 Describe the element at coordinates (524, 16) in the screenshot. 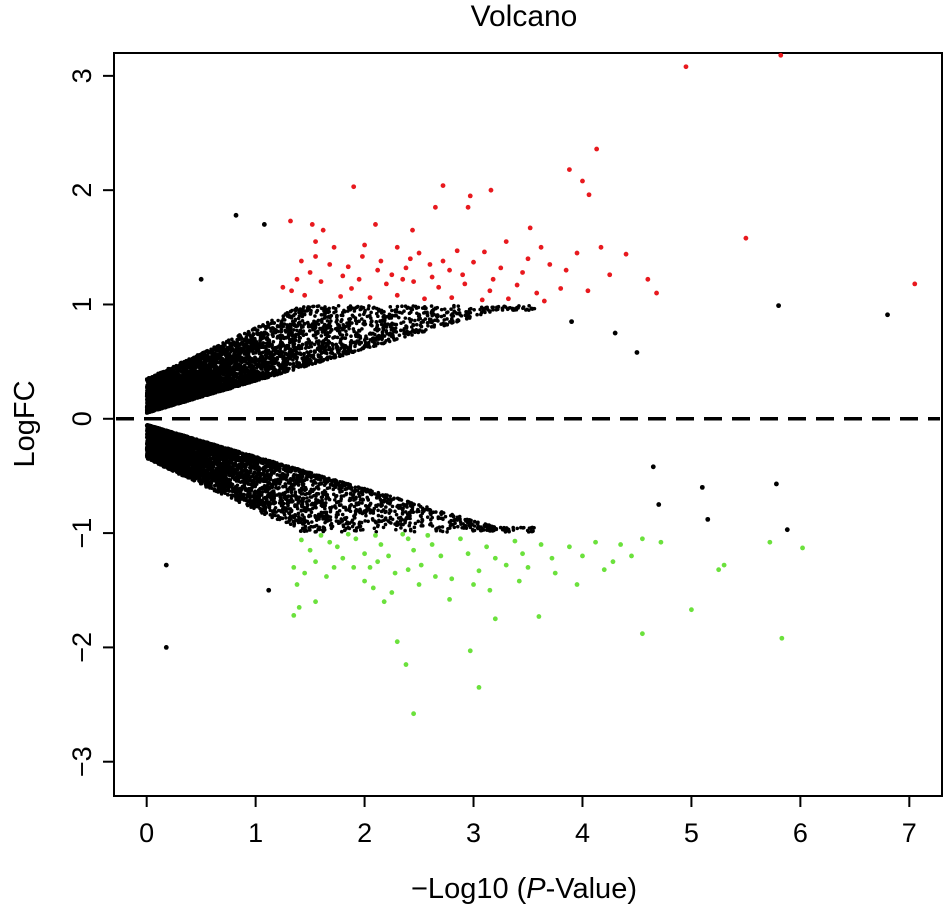

I see `chart-title: Volcano` at that location.